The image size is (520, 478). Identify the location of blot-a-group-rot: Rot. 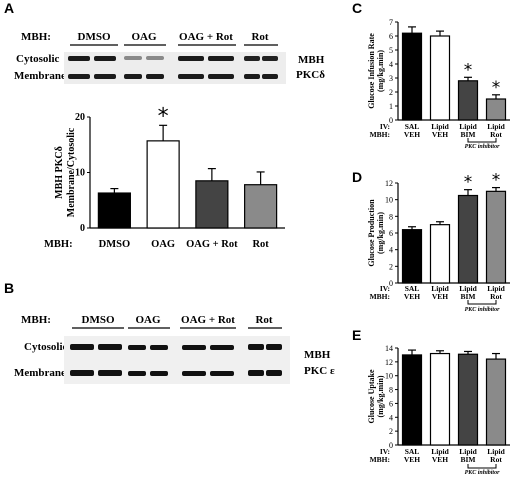
(259, 37).